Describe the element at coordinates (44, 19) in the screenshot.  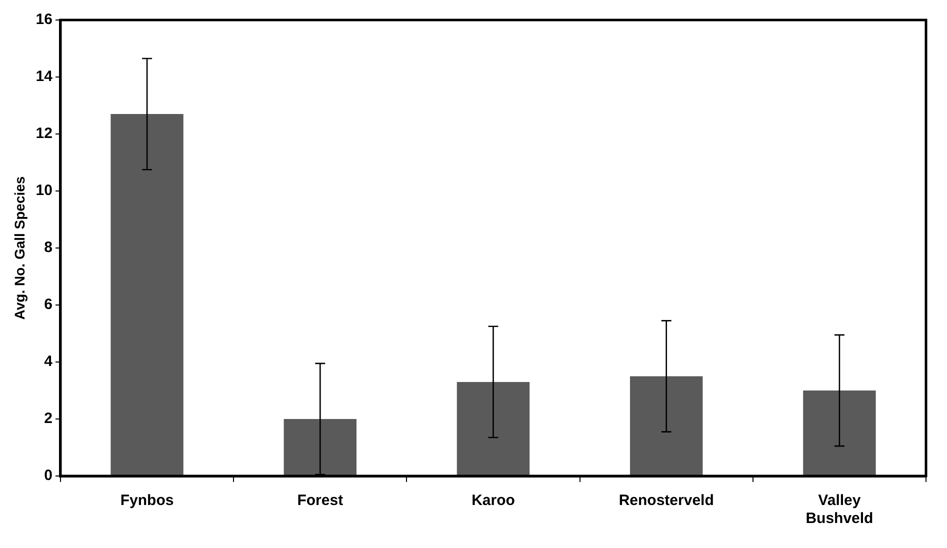
I see `y-tick-label: 16` at that location.